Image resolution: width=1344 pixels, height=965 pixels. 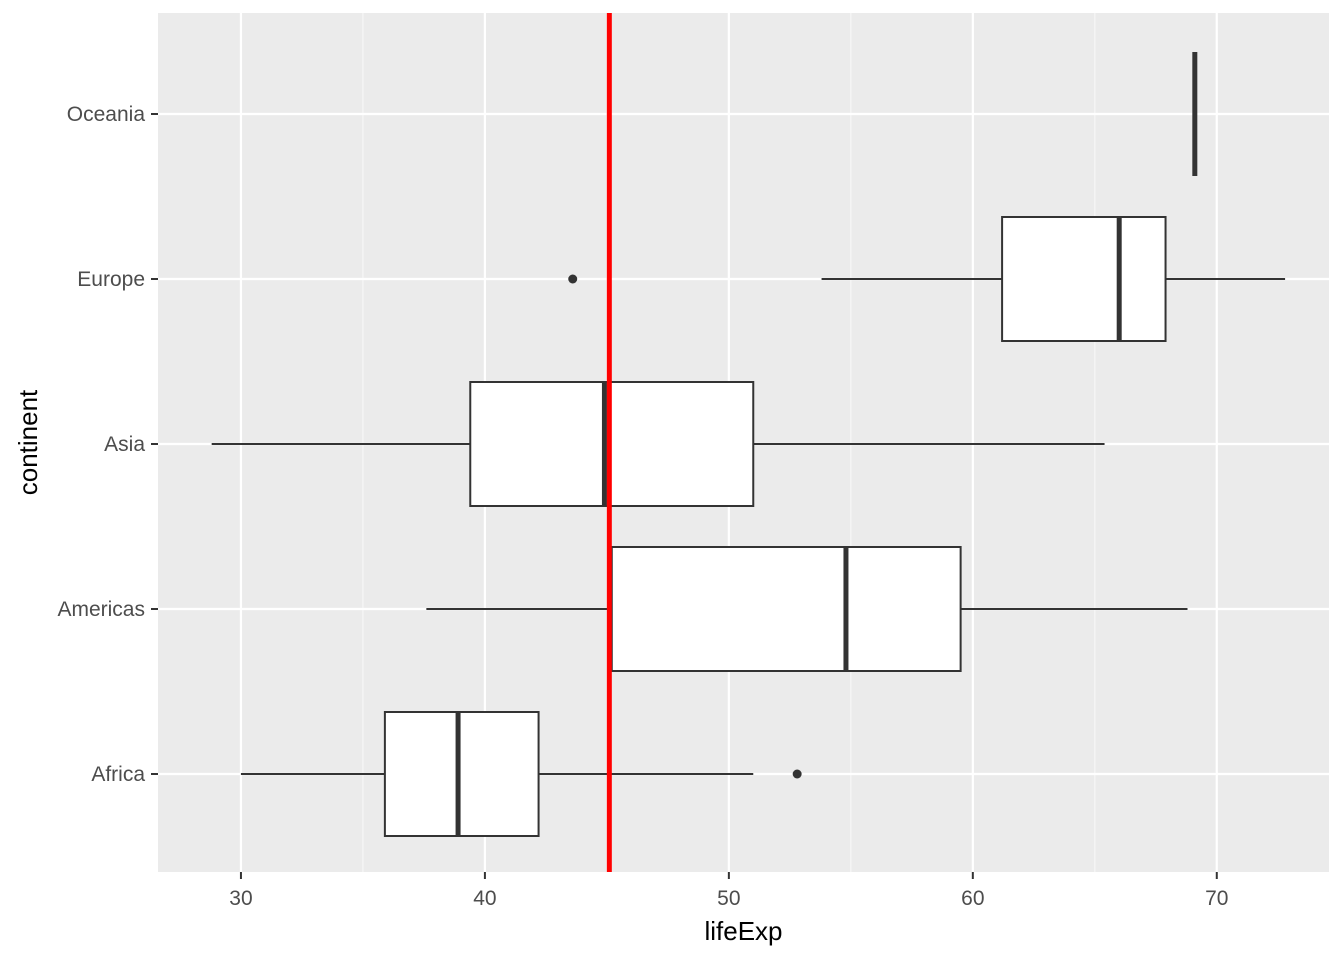 I want to click on y-tick-label: Americas, so click(x=101, y=609).